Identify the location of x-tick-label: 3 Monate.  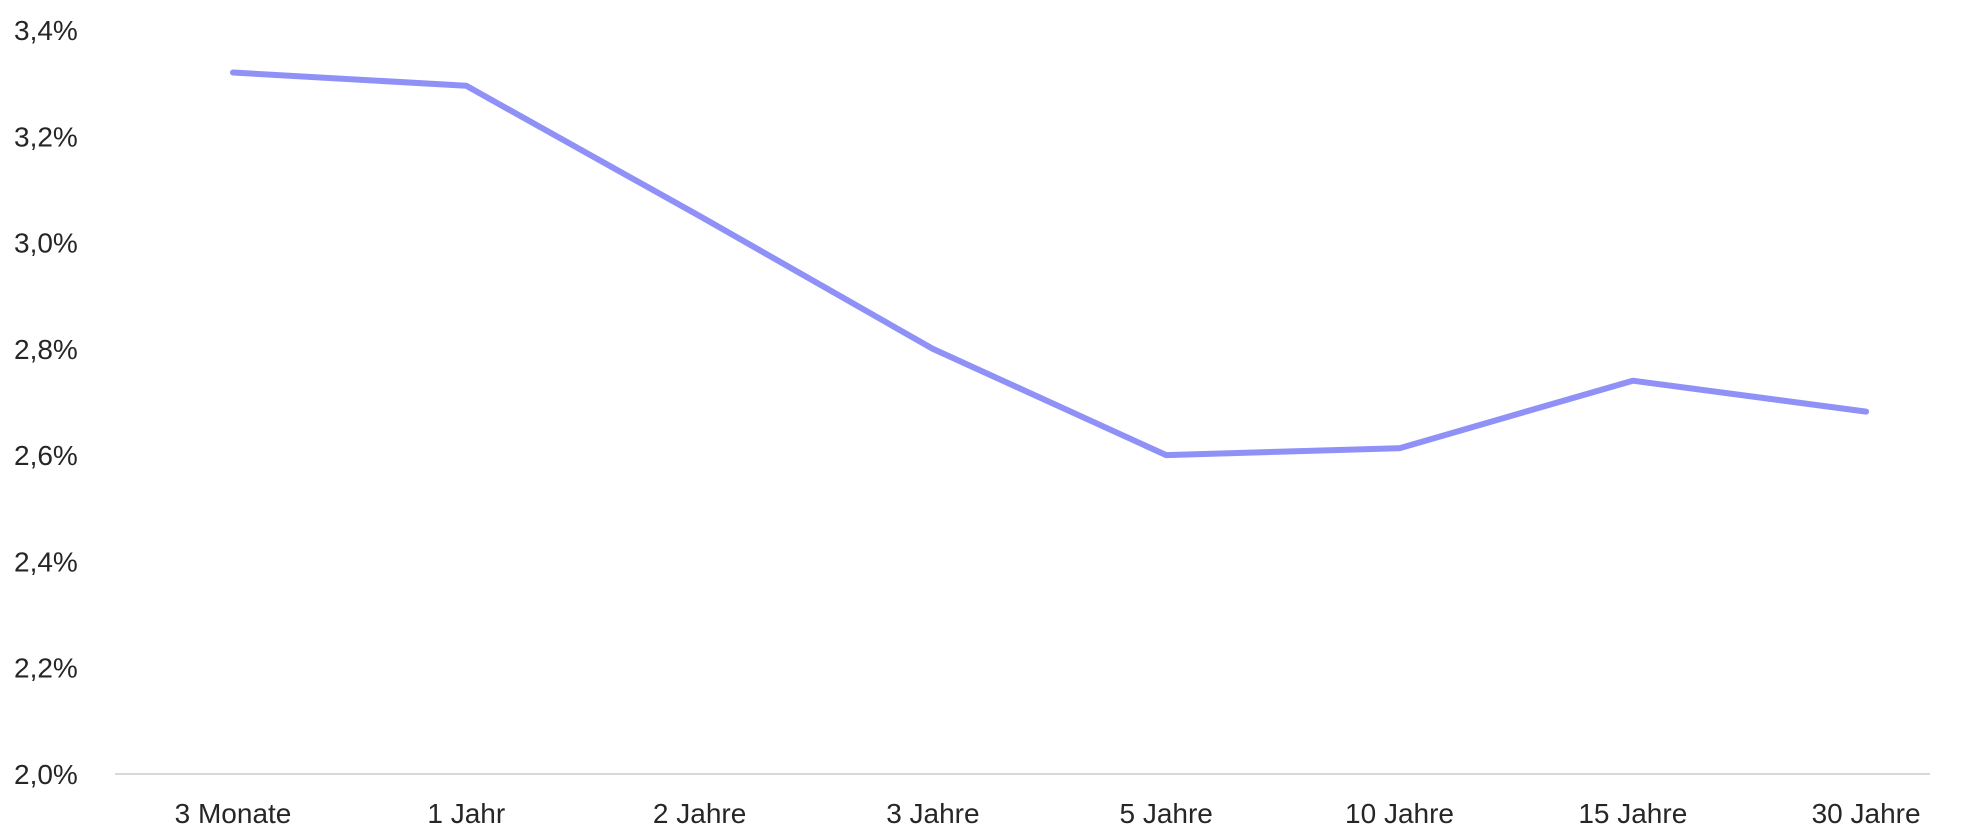
(233, 812).